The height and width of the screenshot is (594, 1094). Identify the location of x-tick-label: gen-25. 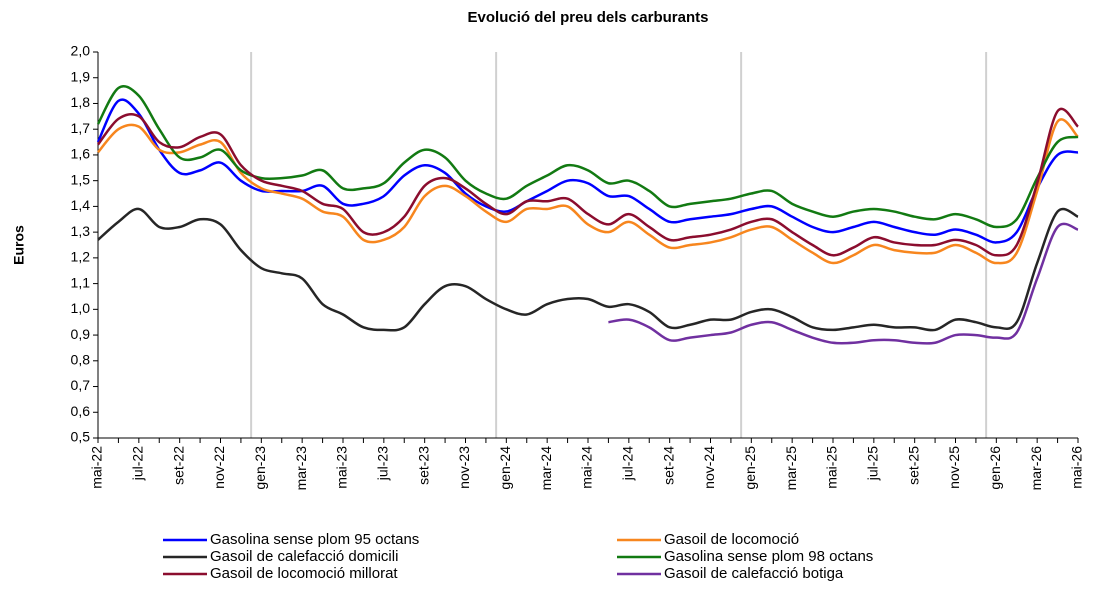
(750, 468).